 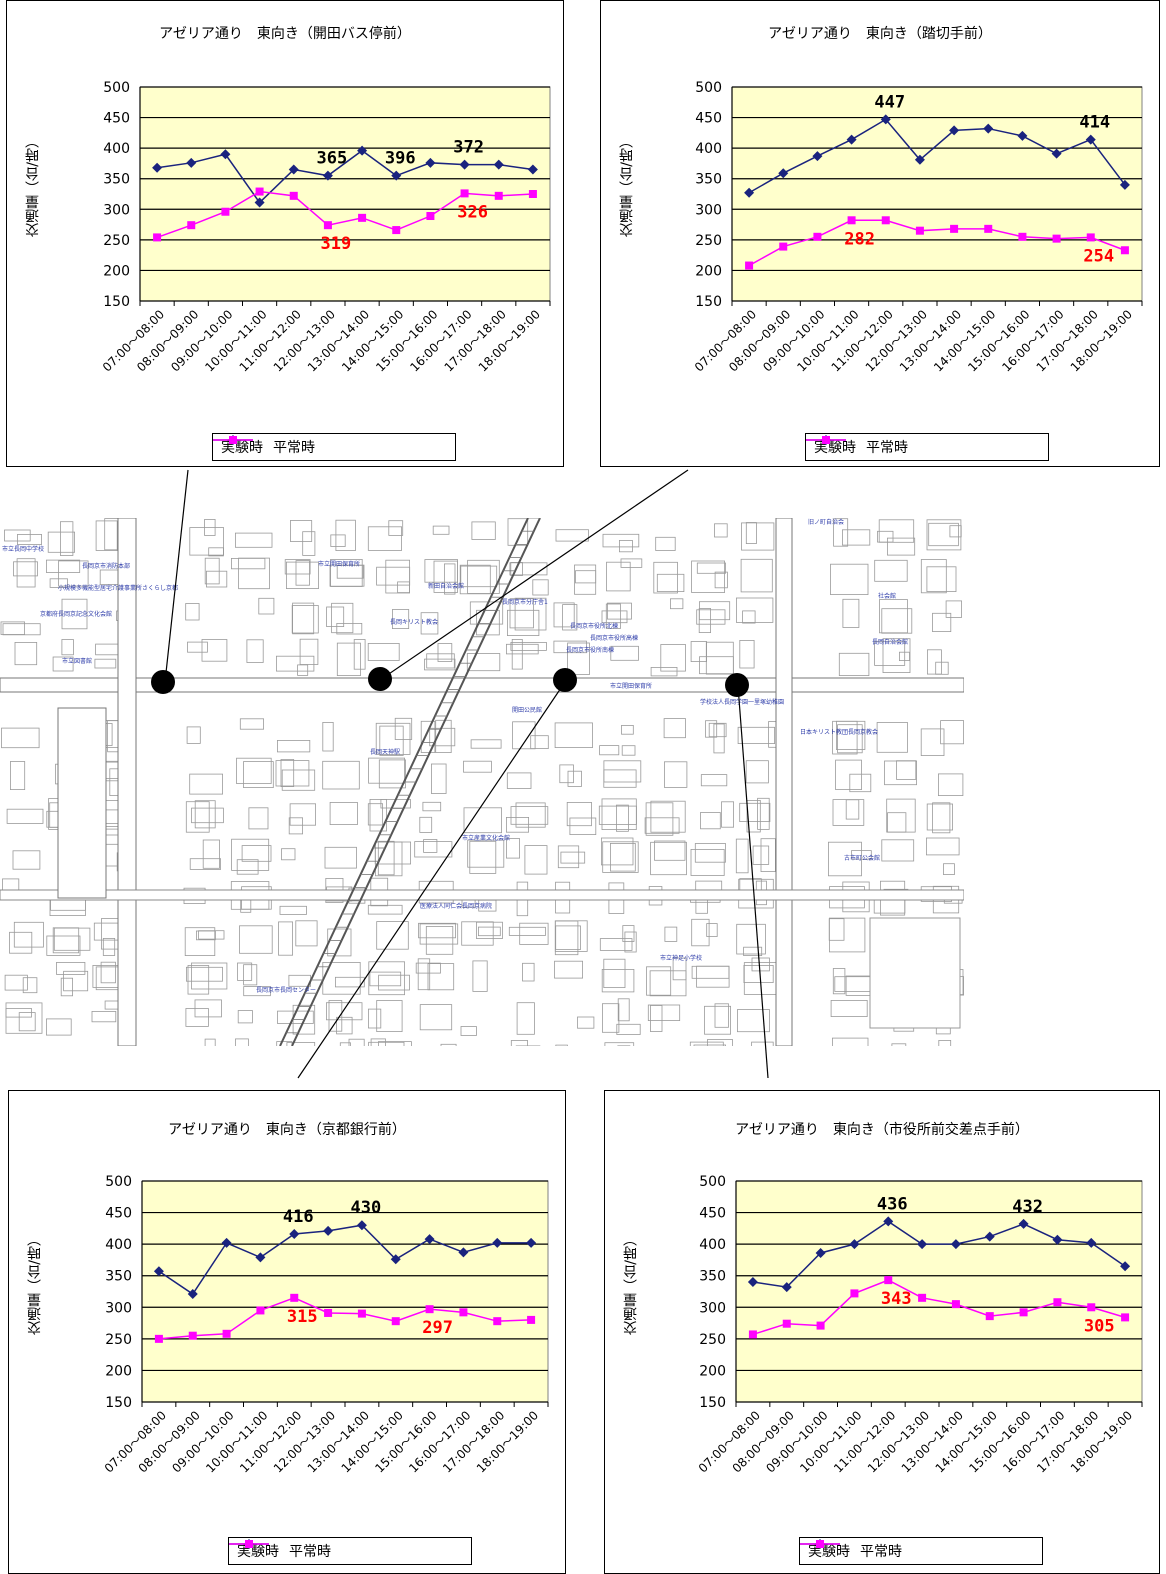 What do you see at coordinates (890, 642) in the screenshot?
I see `map-label: 長岡自治会館` at bounding box center [890, 642].